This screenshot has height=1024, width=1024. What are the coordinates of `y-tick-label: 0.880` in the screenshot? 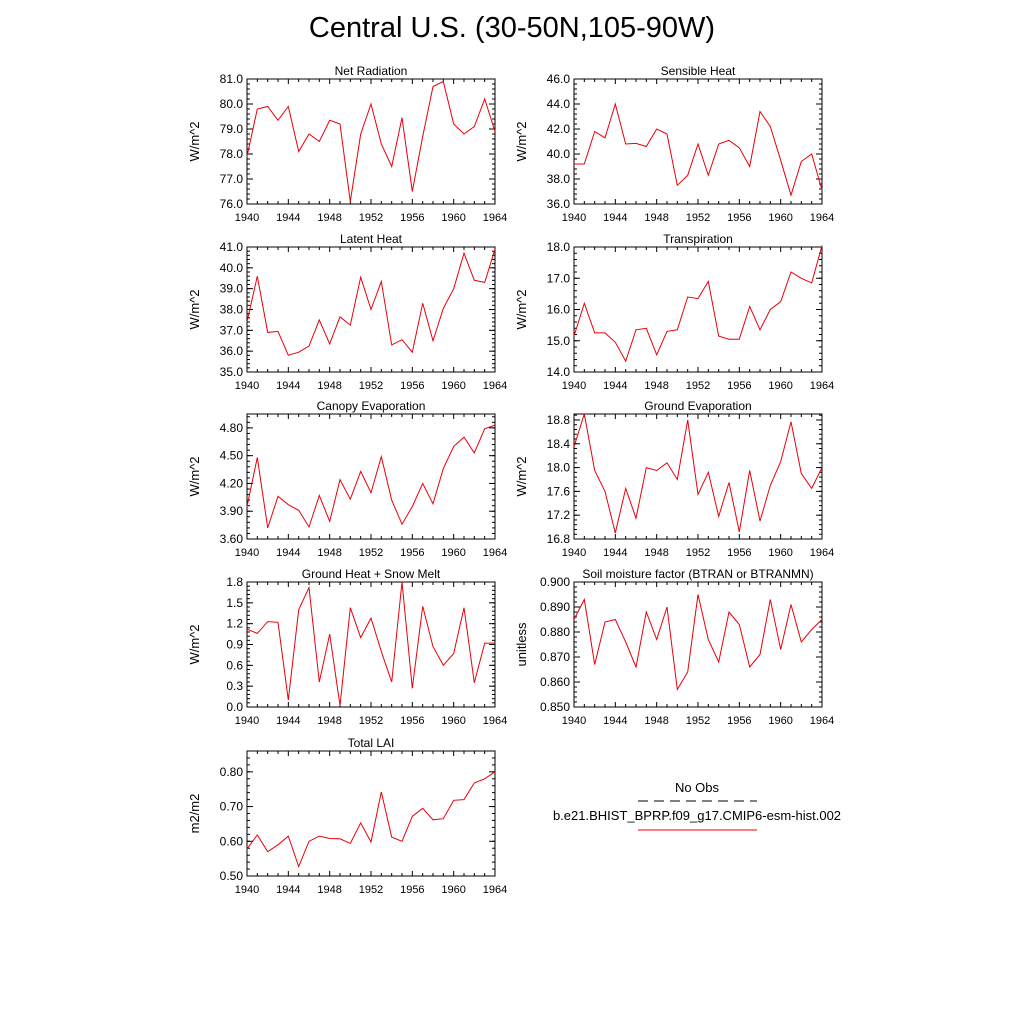 It's located at (555, 632).